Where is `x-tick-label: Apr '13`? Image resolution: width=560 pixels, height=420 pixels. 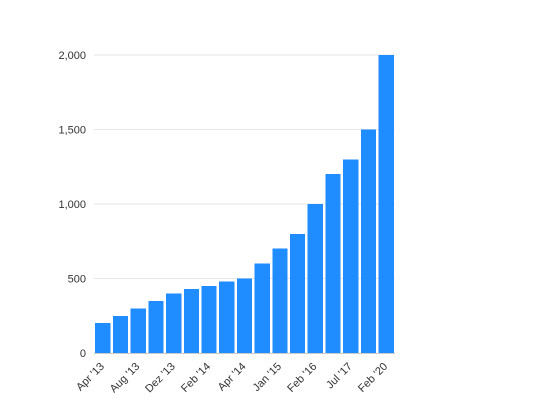
x-tick-label: Apr '13 is located at coordinates (90, 377).